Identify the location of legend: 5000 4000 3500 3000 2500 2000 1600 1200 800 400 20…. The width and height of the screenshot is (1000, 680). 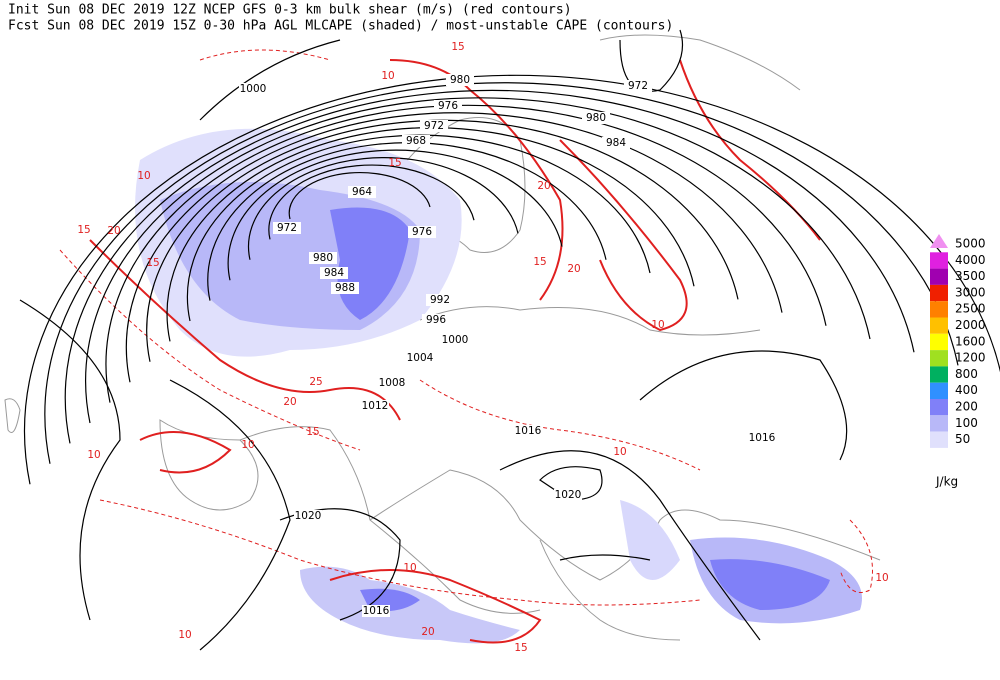
(958, 361).